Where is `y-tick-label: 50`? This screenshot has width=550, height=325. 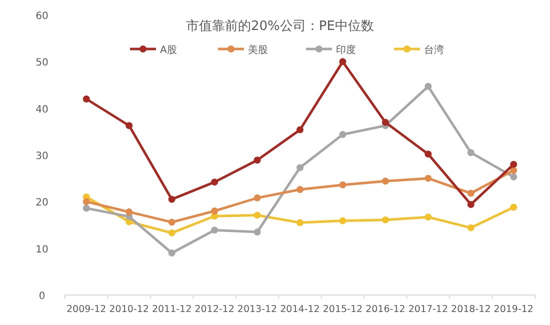 y-tick-label: 50 is located at coordinates (42, 63).